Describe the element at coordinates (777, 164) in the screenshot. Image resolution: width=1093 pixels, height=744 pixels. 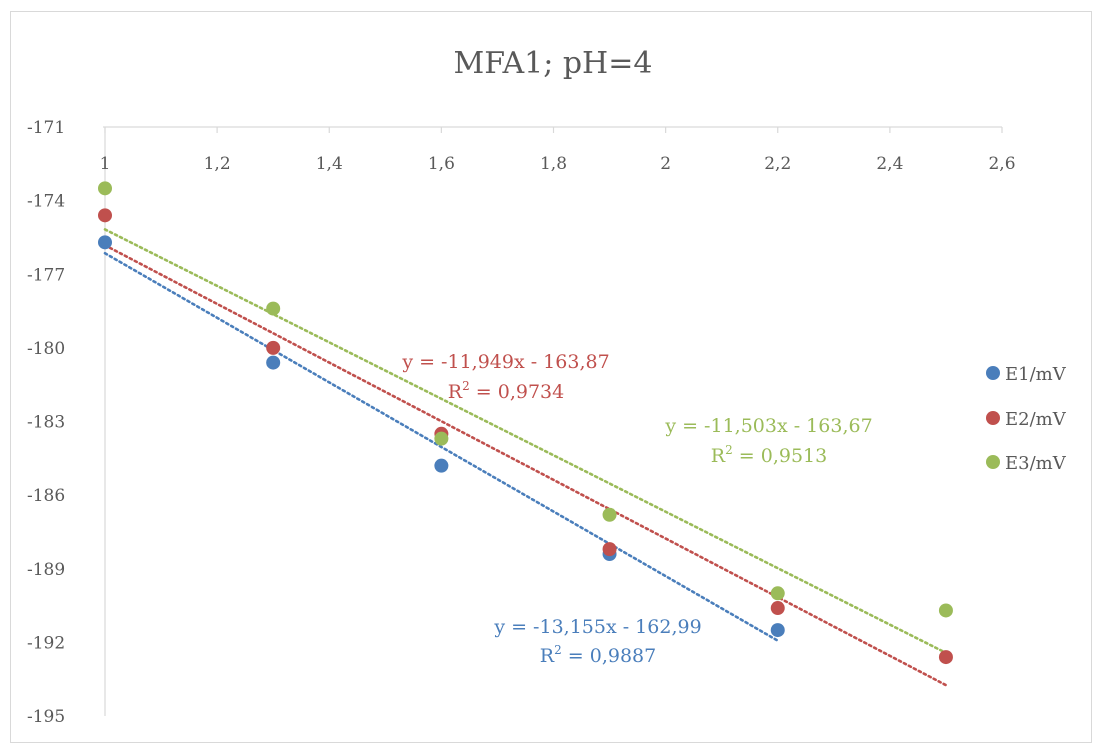
I see `x-tick-label: 2,2` at that location.